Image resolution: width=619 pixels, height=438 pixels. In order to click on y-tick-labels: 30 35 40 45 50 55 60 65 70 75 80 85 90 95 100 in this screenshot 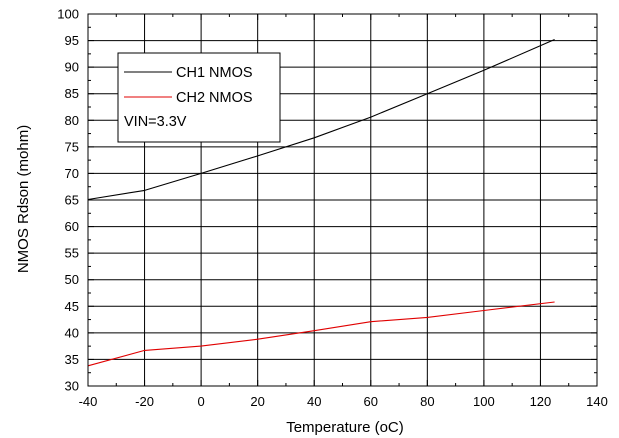, I will do `click(68, 200)`.